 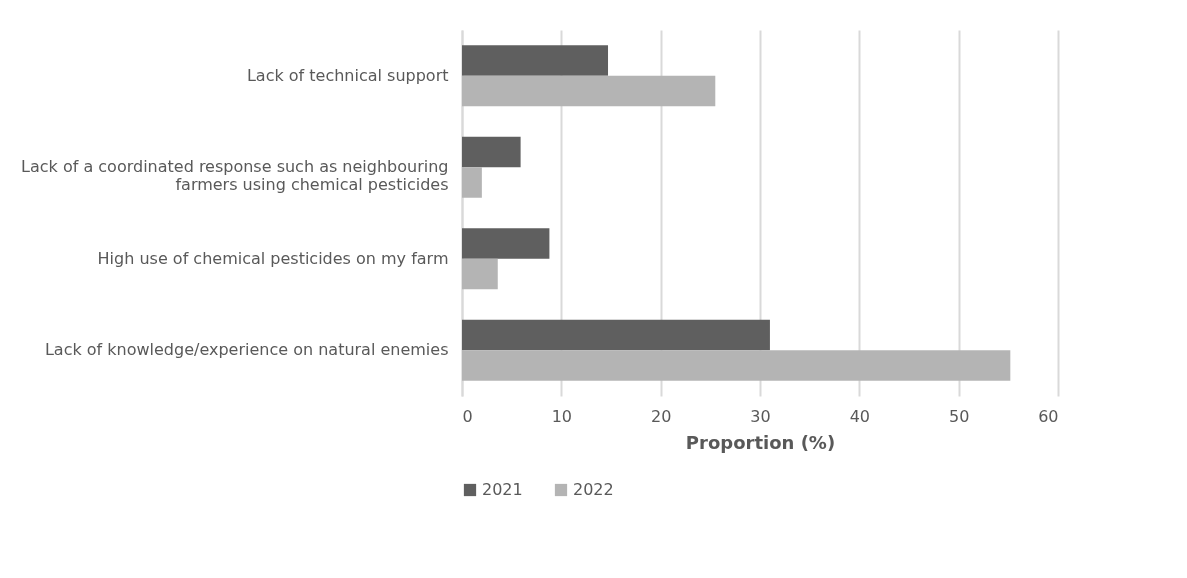 I want to click on x-axis-title: Proportion (%), so click(x=760, y=442).